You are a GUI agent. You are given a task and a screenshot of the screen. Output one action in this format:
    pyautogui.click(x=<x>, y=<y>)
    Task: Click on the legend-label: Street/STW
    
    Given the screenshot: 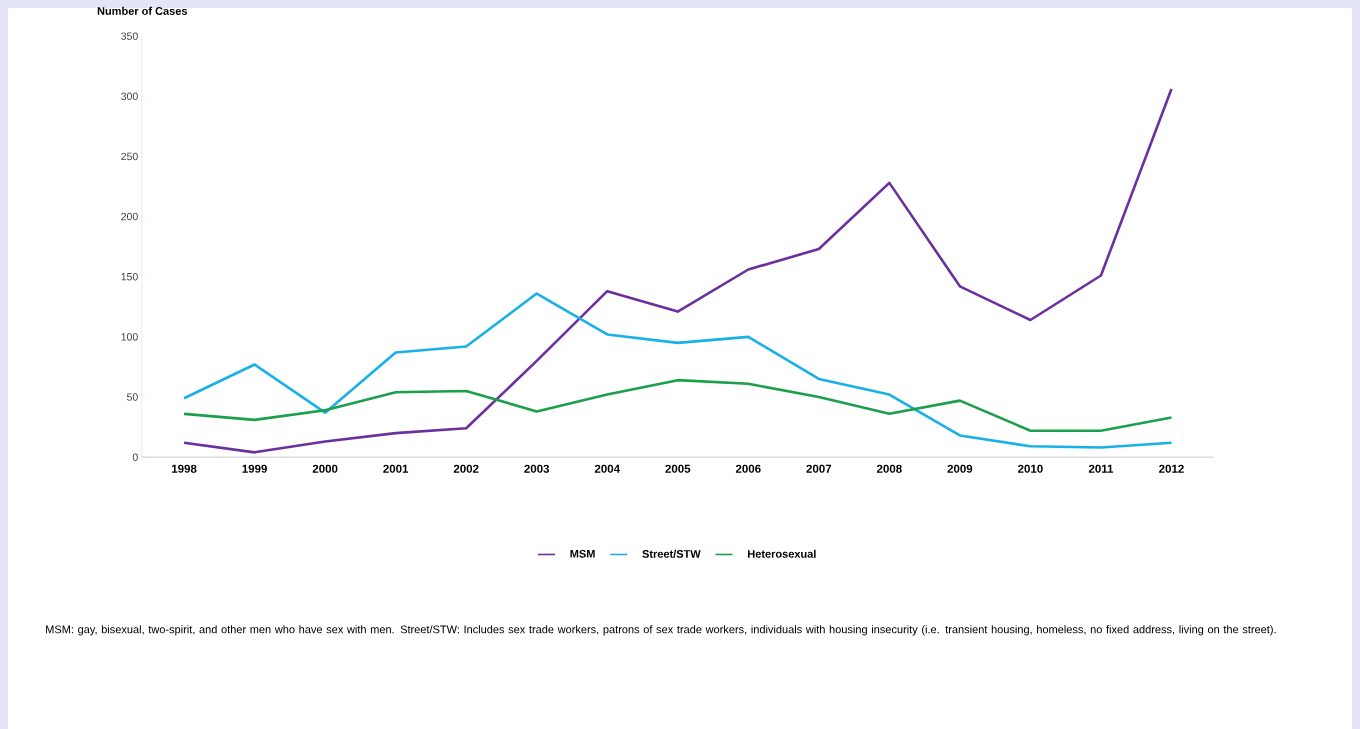 What is the action you would take?
    pyautogui.click(x=671, y=553)
    